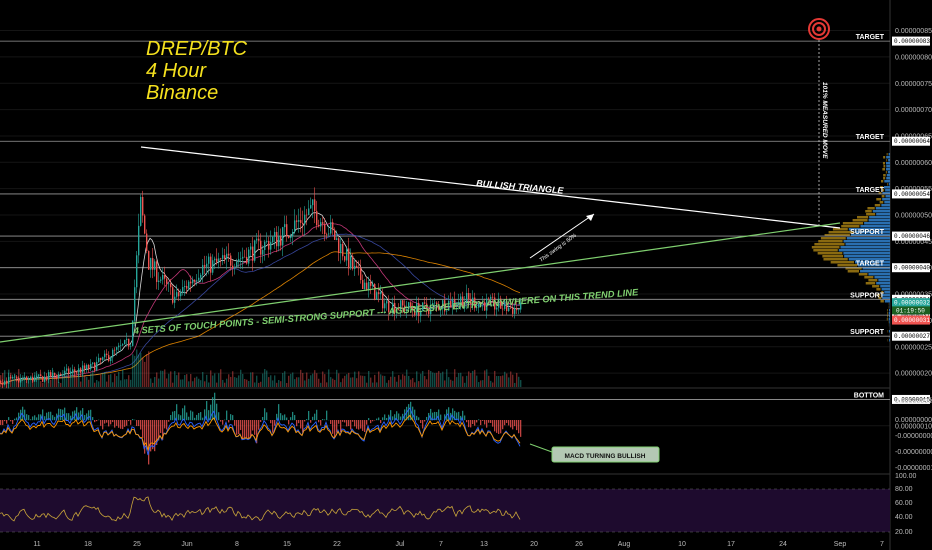  I want to click on title-pair: DREP/BTC, so click(197, 49).